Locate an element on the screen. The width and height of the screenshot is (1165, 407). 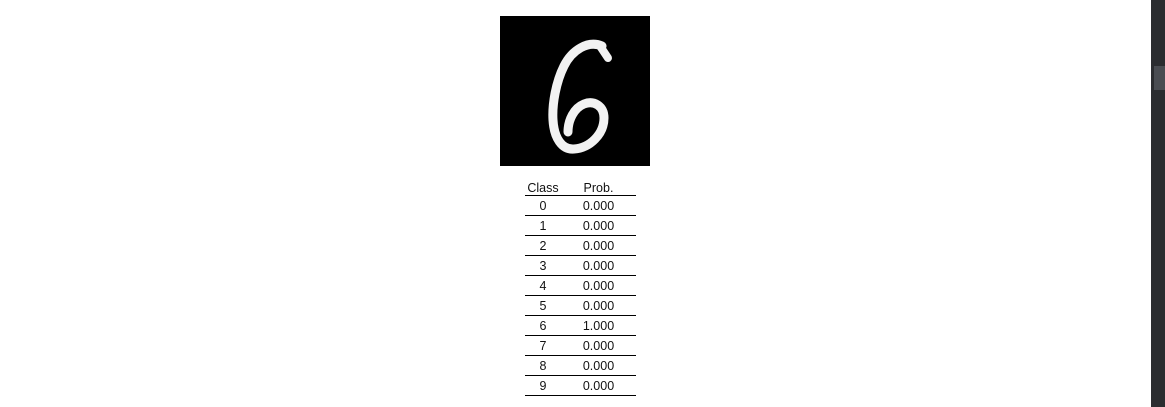
handwritten-six-icon is located at coordinates (575, 91).